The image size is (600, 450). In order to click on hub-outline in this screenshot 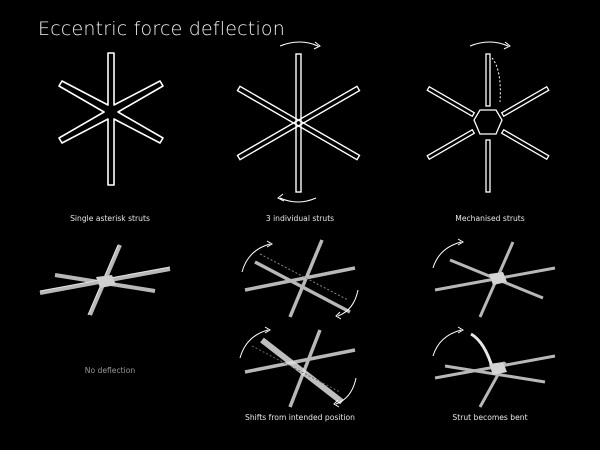, I will do `click(488, 122)`.